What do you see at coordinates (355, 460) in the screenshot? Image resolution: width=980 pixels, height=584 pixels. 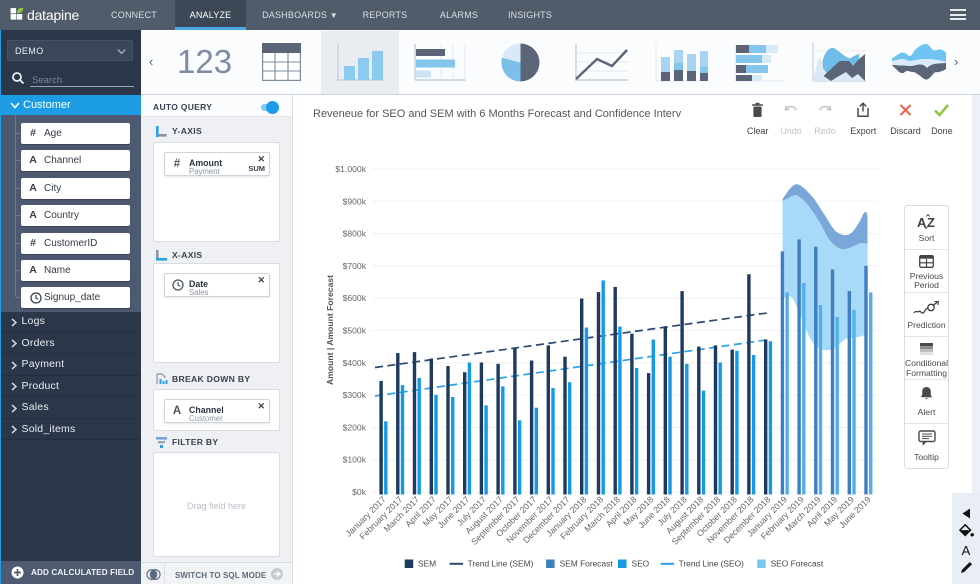 I see `svg-text: $100k` at bounding box center [355, 460].